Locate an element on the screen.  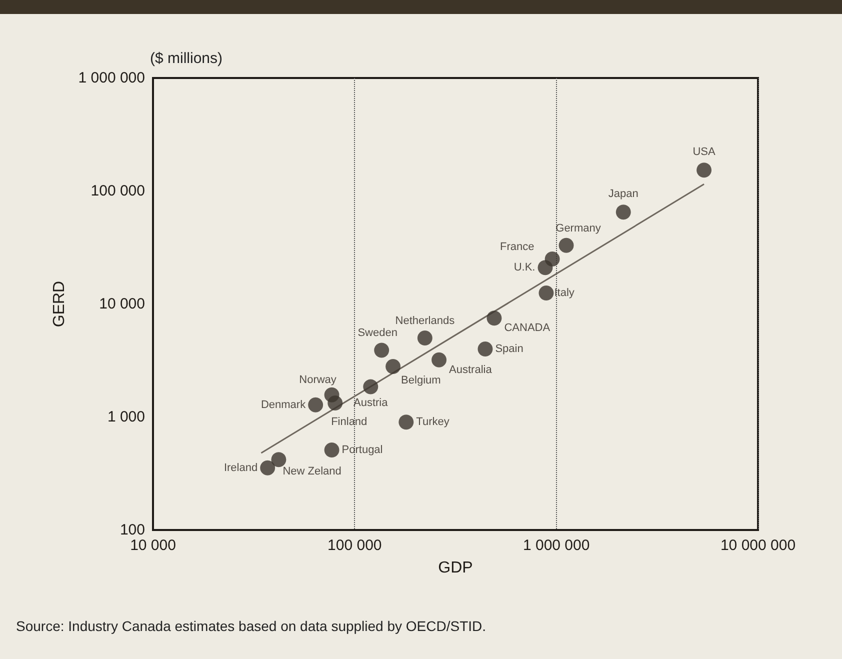
annotation: Sweden is located at coordinates (378, 333).